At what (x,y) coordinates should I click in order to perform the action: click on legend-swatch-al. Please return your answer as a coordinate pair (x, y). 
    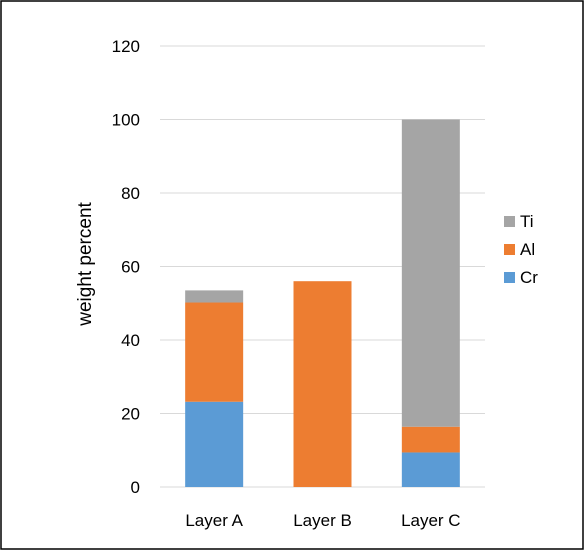
    Looking at the image, I should click on (509, 249).